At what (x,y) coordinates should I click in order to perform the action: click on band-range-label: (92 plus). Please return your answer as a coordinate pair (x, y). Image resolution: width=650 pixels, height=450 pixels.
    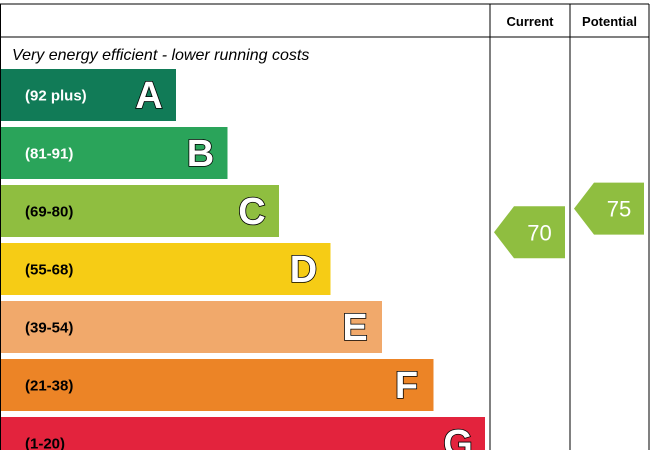
    Looking at the image, I should click on (56, 96).